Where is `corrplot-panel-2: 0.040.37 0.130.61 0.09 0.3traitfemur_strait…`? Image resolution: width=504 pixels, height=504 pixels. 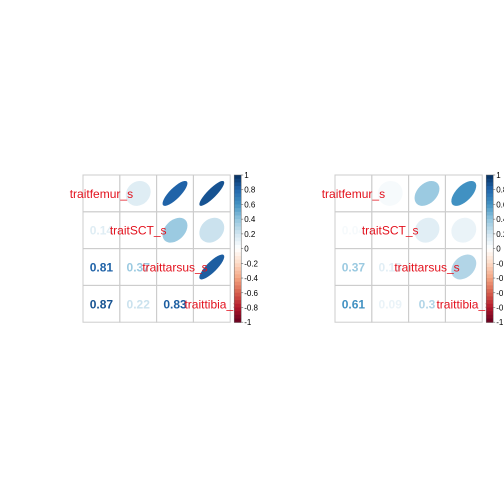
corrplot-panel-2: 0.040.37 0.130.61 0.09 0.3traitfemur_strait… is located at coordinates (413, 249).